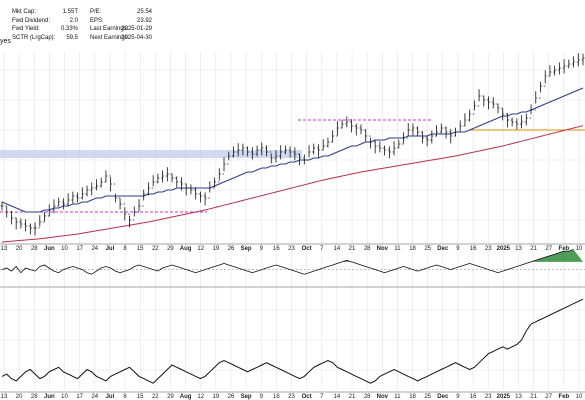  Describe the element at coordinates (246, 249) in the screenshot. I see `x-tick-label: Sep` at that location.